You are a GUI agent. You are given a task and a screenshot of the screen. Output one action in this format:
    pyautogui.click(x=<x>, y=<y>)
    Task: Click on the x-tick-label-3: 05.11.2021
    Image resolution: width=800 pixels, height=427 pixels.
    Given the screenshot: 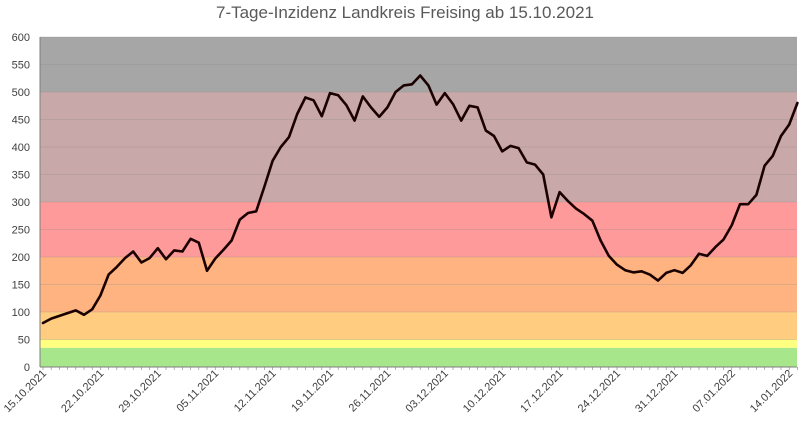 What is the action you would take?
    pyautogui.click(x=197, y=391)
    